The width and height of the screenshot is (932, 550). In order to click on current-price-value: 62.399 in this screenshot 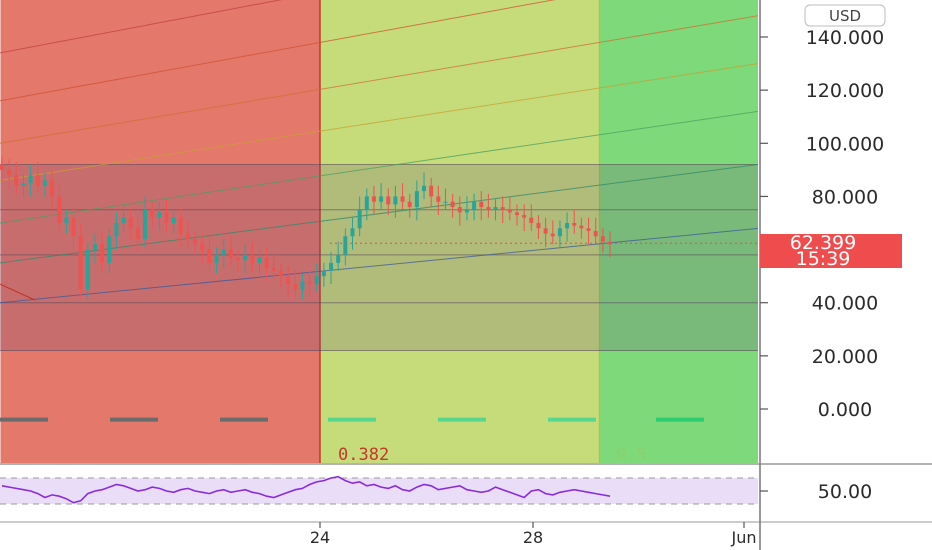, I will do `click(823, 243)`.